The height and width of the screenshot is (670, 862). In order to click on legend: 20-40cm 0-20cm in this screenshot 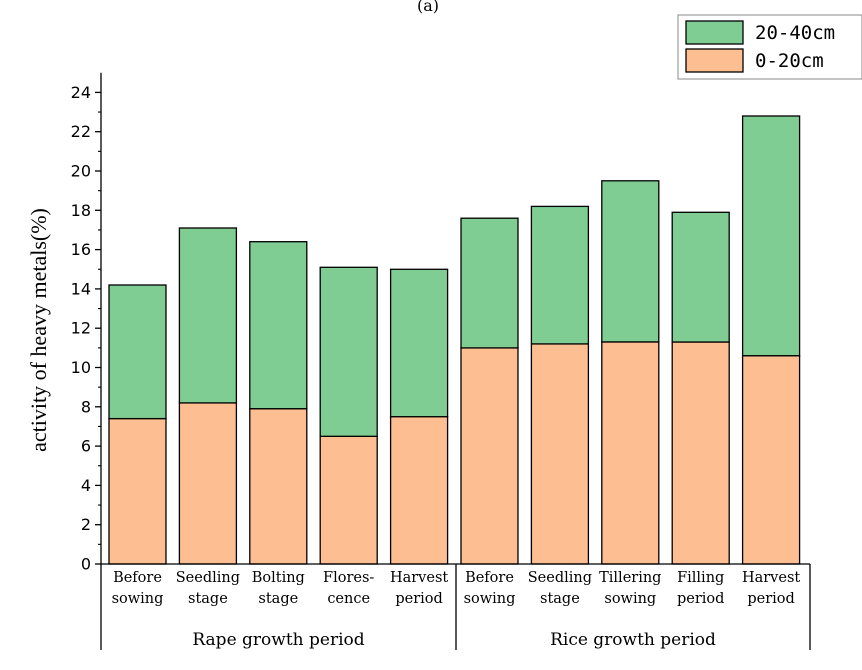, I will do `click(769, 47)`.